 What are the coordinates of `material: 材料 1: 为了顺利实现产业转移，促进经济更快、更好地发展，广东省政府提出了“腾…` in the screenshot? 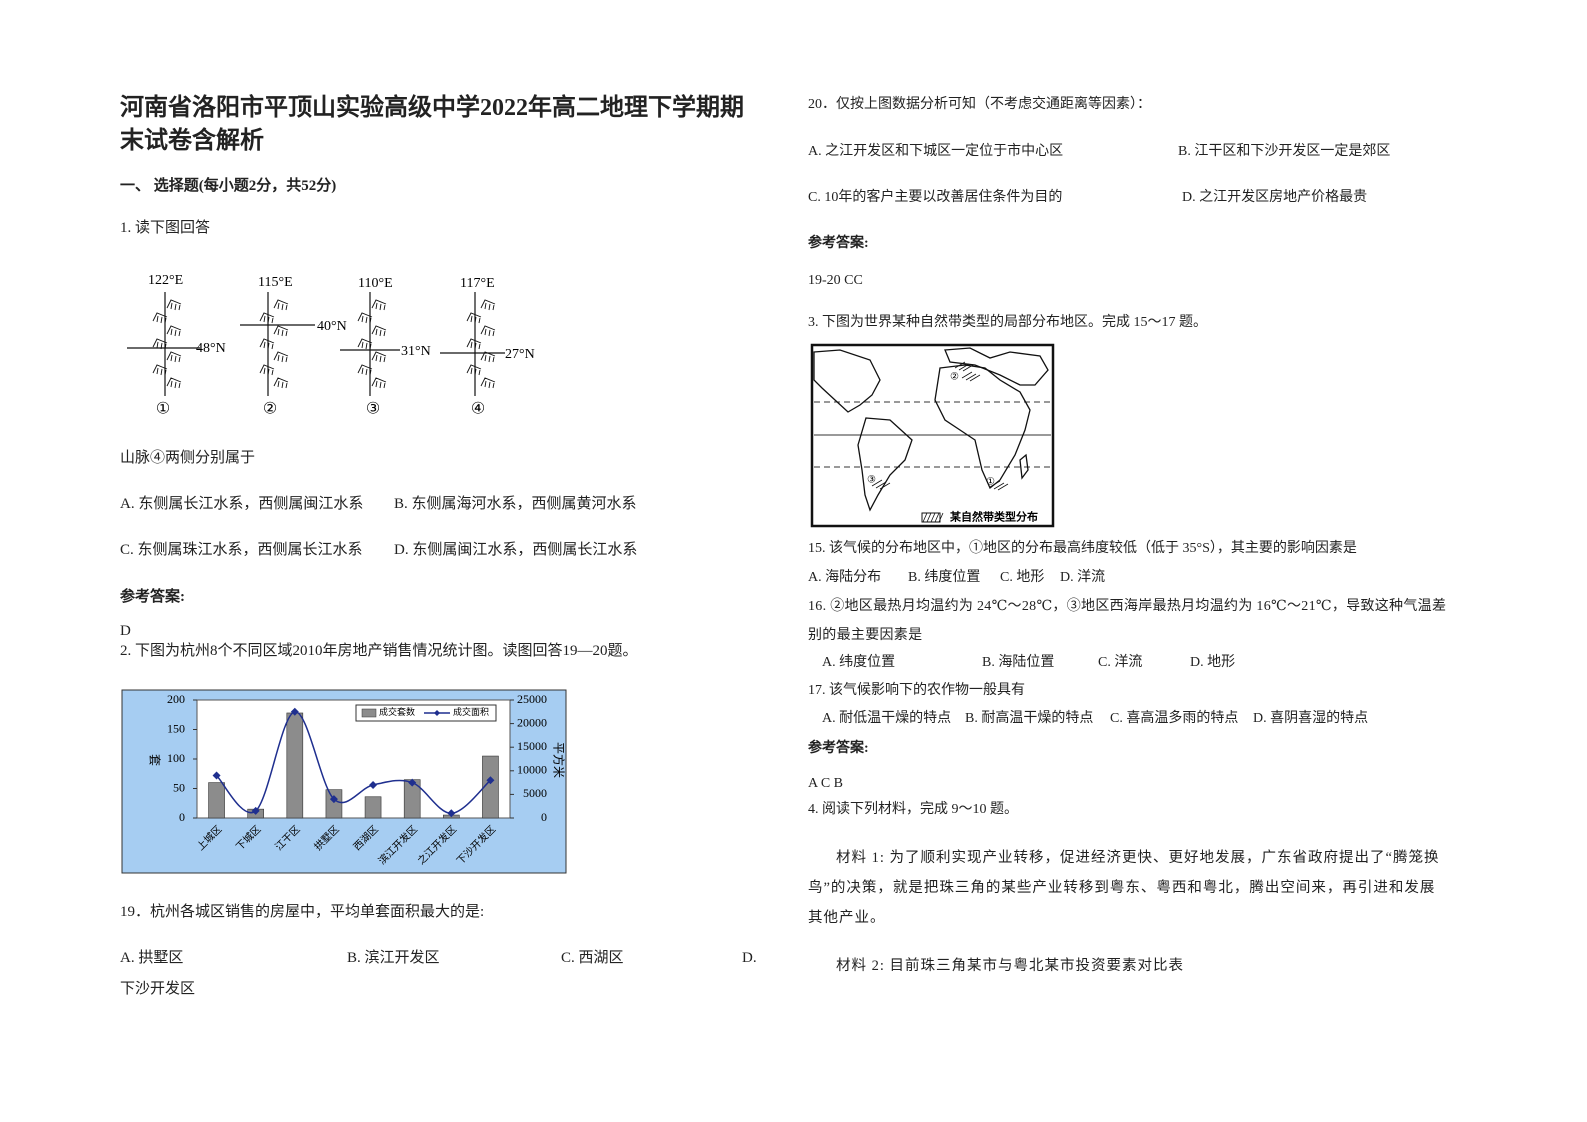 It's located at (1124, 888).